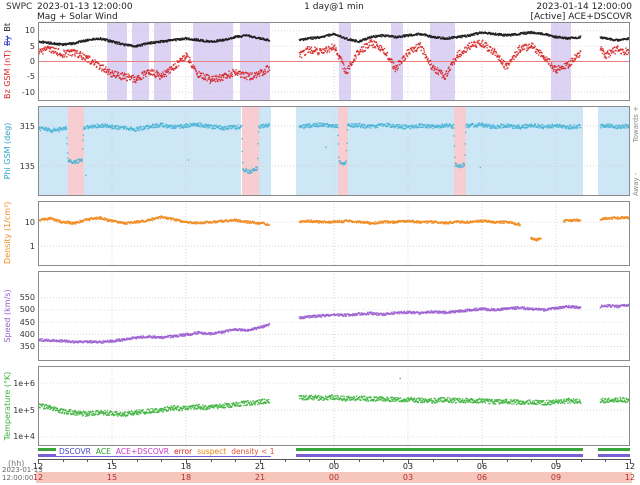 This screenshot has height=485, width=640. Describe the element at coordinates (24, 383) in the screenshot. I see `temperature-ytick-label: 1e+6` at that location.